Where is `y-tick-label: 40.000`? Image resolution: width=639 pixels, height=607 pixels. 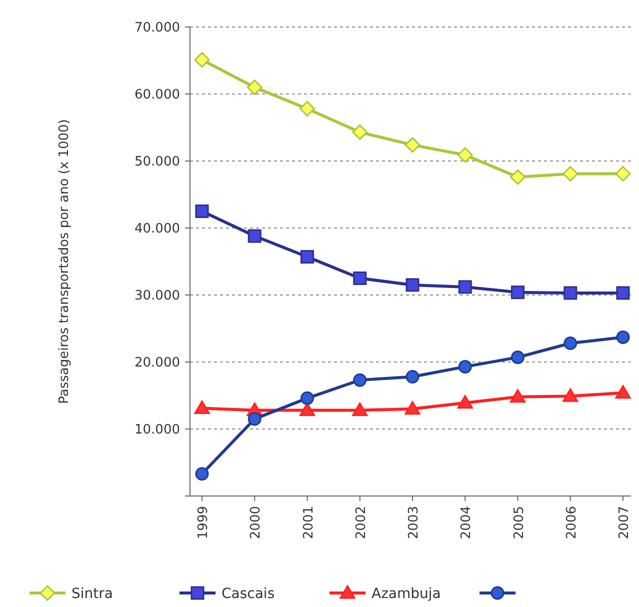 y-tick-label: 40.000 is located at coordinates (157, 229).